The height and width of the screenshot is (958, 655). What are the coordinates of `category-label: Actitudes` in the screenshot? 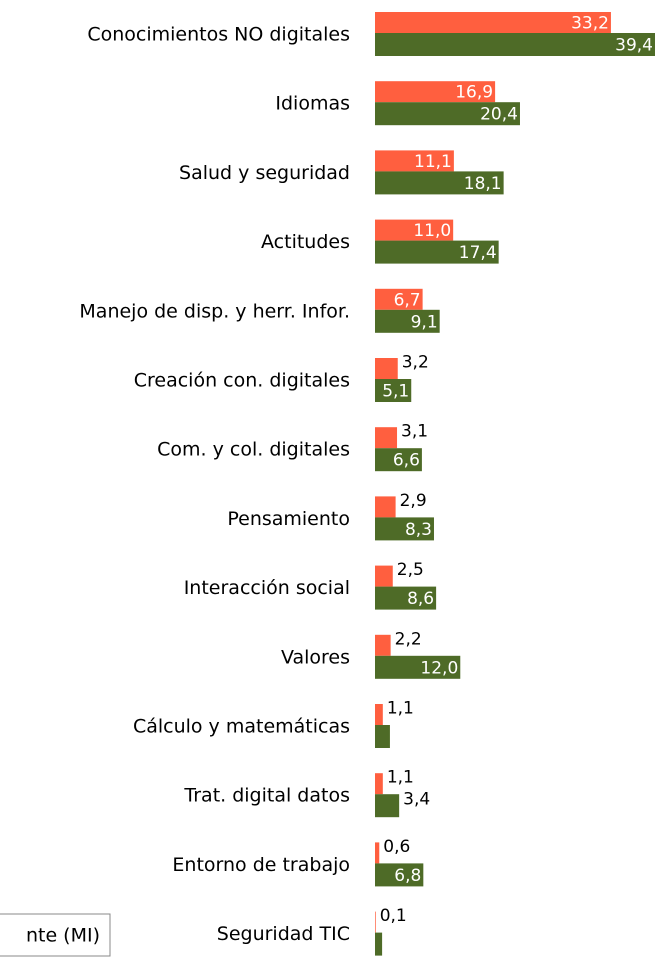 It's located at (305, 242).